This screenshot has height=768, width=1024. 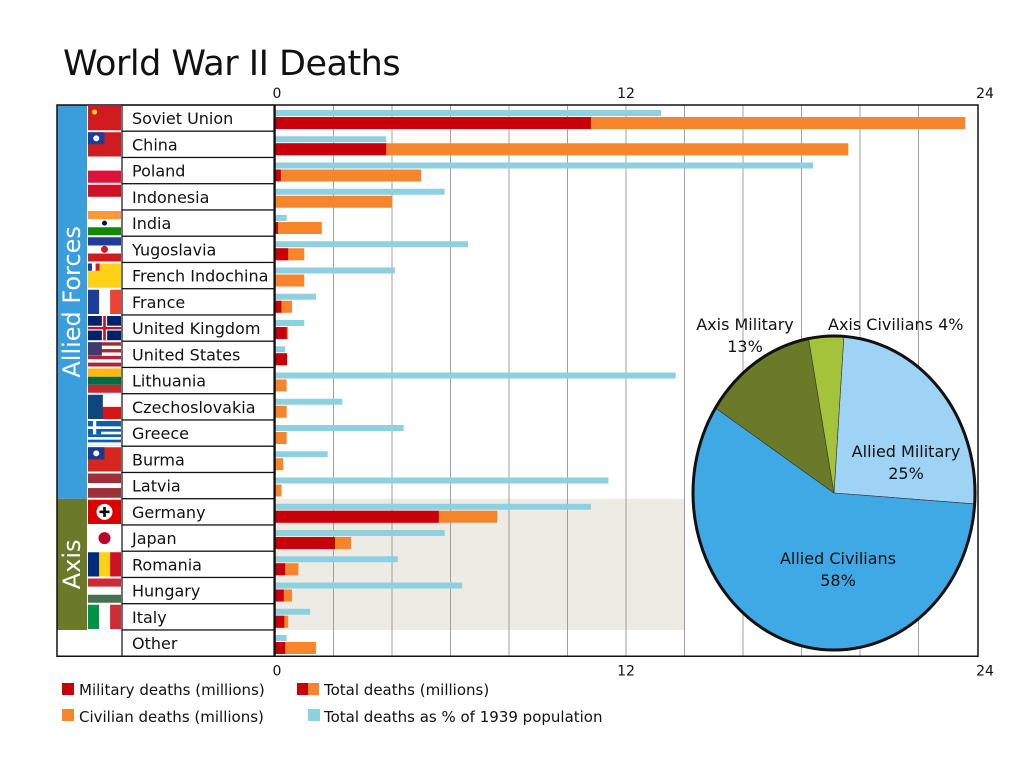 What do you see at coordinates (167, 564) in the screenshot?
I see `country-label: Romania` at bounding box center [167, 564].